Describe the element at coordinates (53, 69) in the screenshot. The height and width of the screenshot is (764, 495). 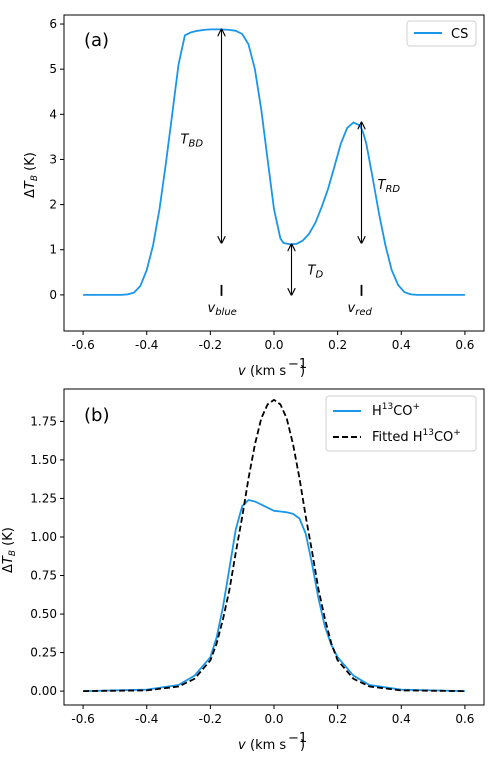
I see `y-tick-label: 5` at that location.